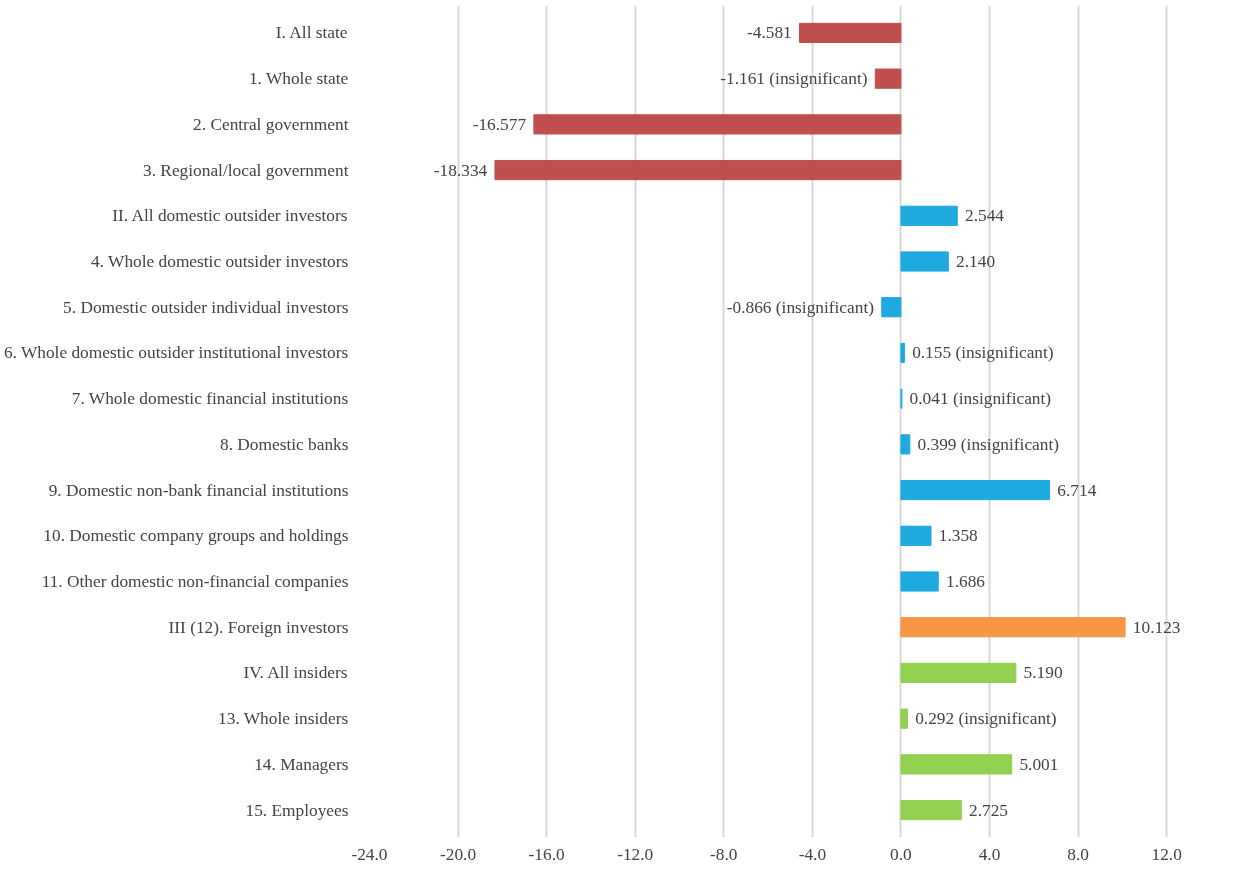 The width and height of the screenshot is (1244, 872). What do you see at coordinates (1077, 490) in the screenshot?
I see `data-label: 6.714` at bounding box center [1077, 490].